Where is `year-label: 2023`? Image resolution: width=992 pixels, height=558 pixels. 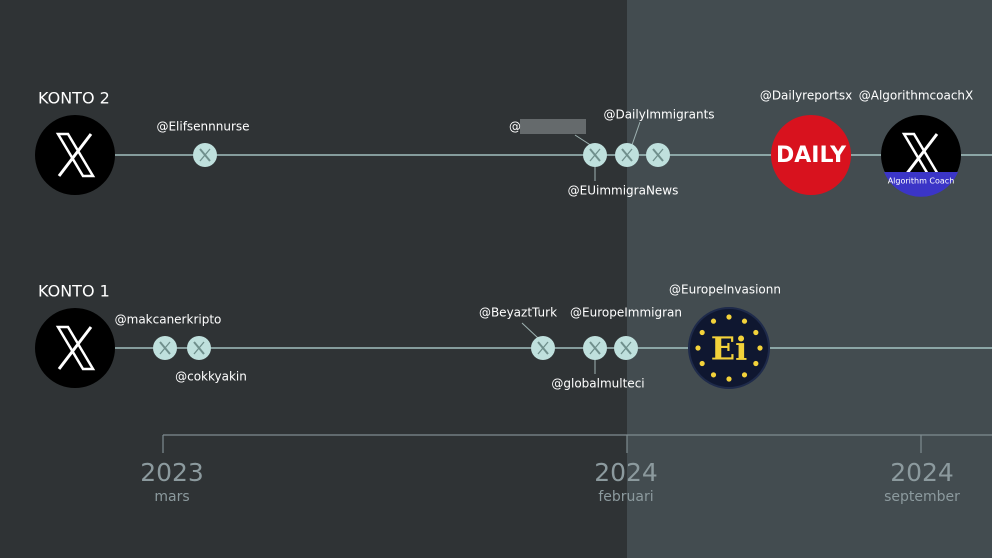 year-label: 2023 is located at coordinates (172, 472).